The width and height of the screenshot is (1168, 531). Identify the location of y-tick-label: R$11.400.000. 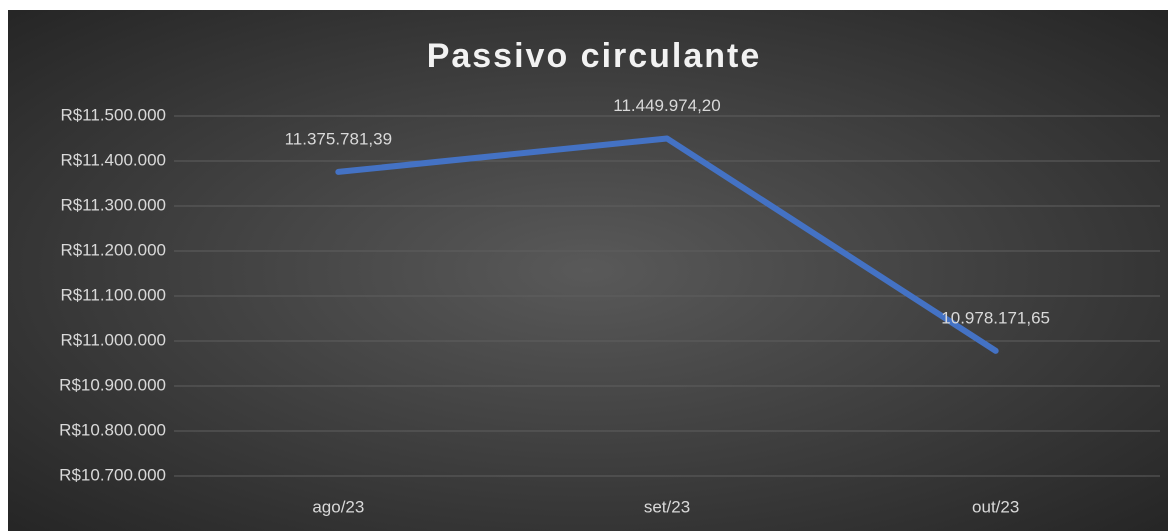
(113, 159).